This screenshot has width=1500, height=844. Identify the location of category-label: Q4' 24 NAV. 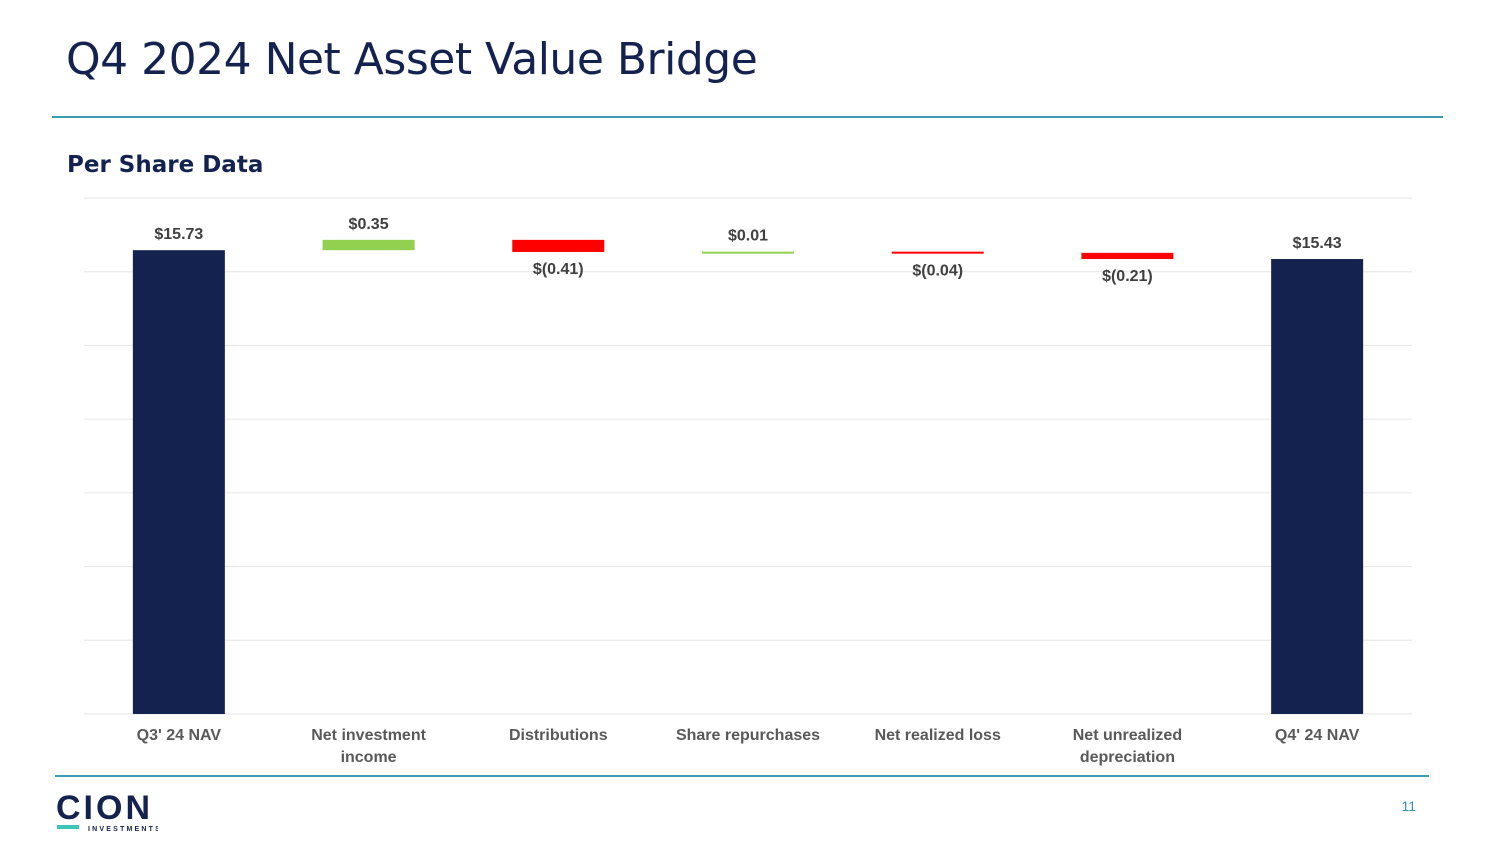
(1317, 735).